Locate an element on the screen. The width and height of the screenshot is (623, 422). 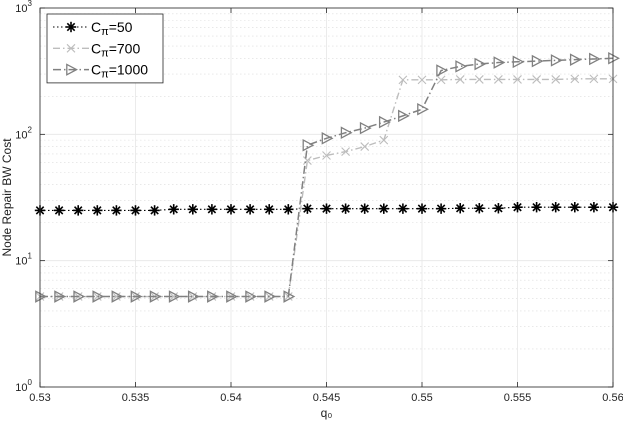
legend-entry: Cπ=1000 is located at coordinates (100, 71).